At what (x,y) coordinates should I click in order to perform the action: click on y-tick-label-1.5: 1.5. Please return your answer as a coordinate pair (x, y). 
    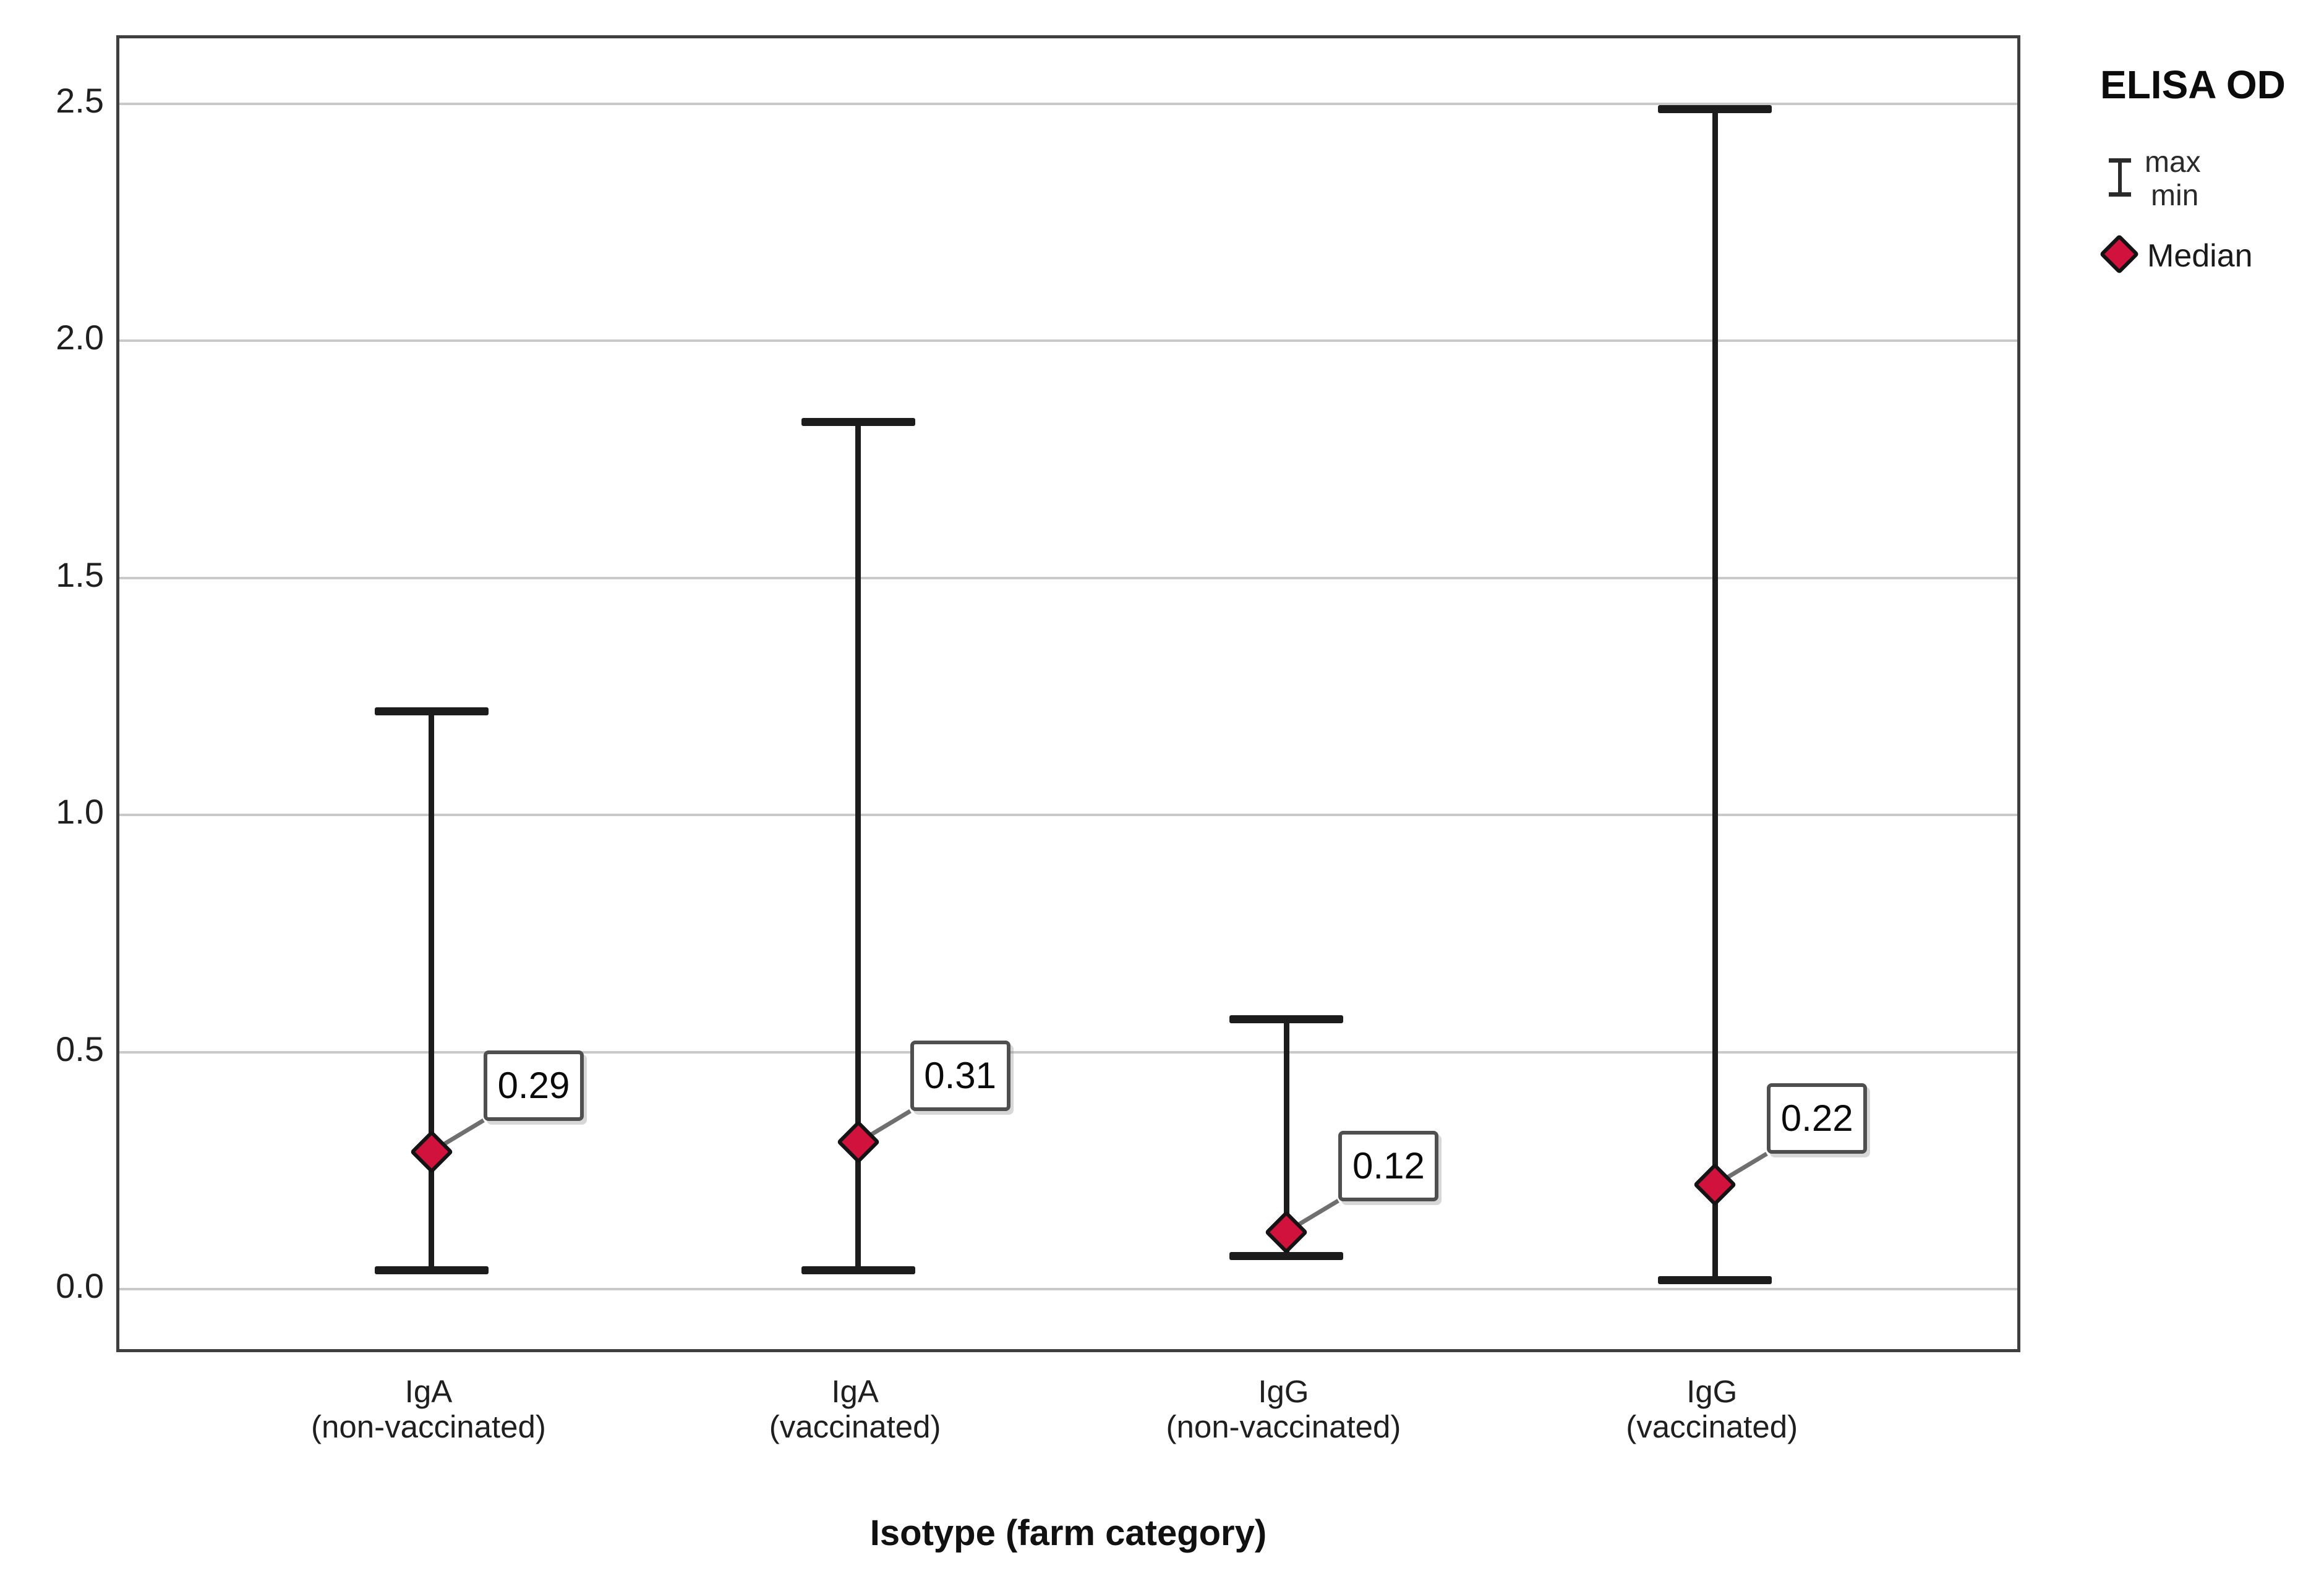
    Looking at the image, I should click on (80, 574).